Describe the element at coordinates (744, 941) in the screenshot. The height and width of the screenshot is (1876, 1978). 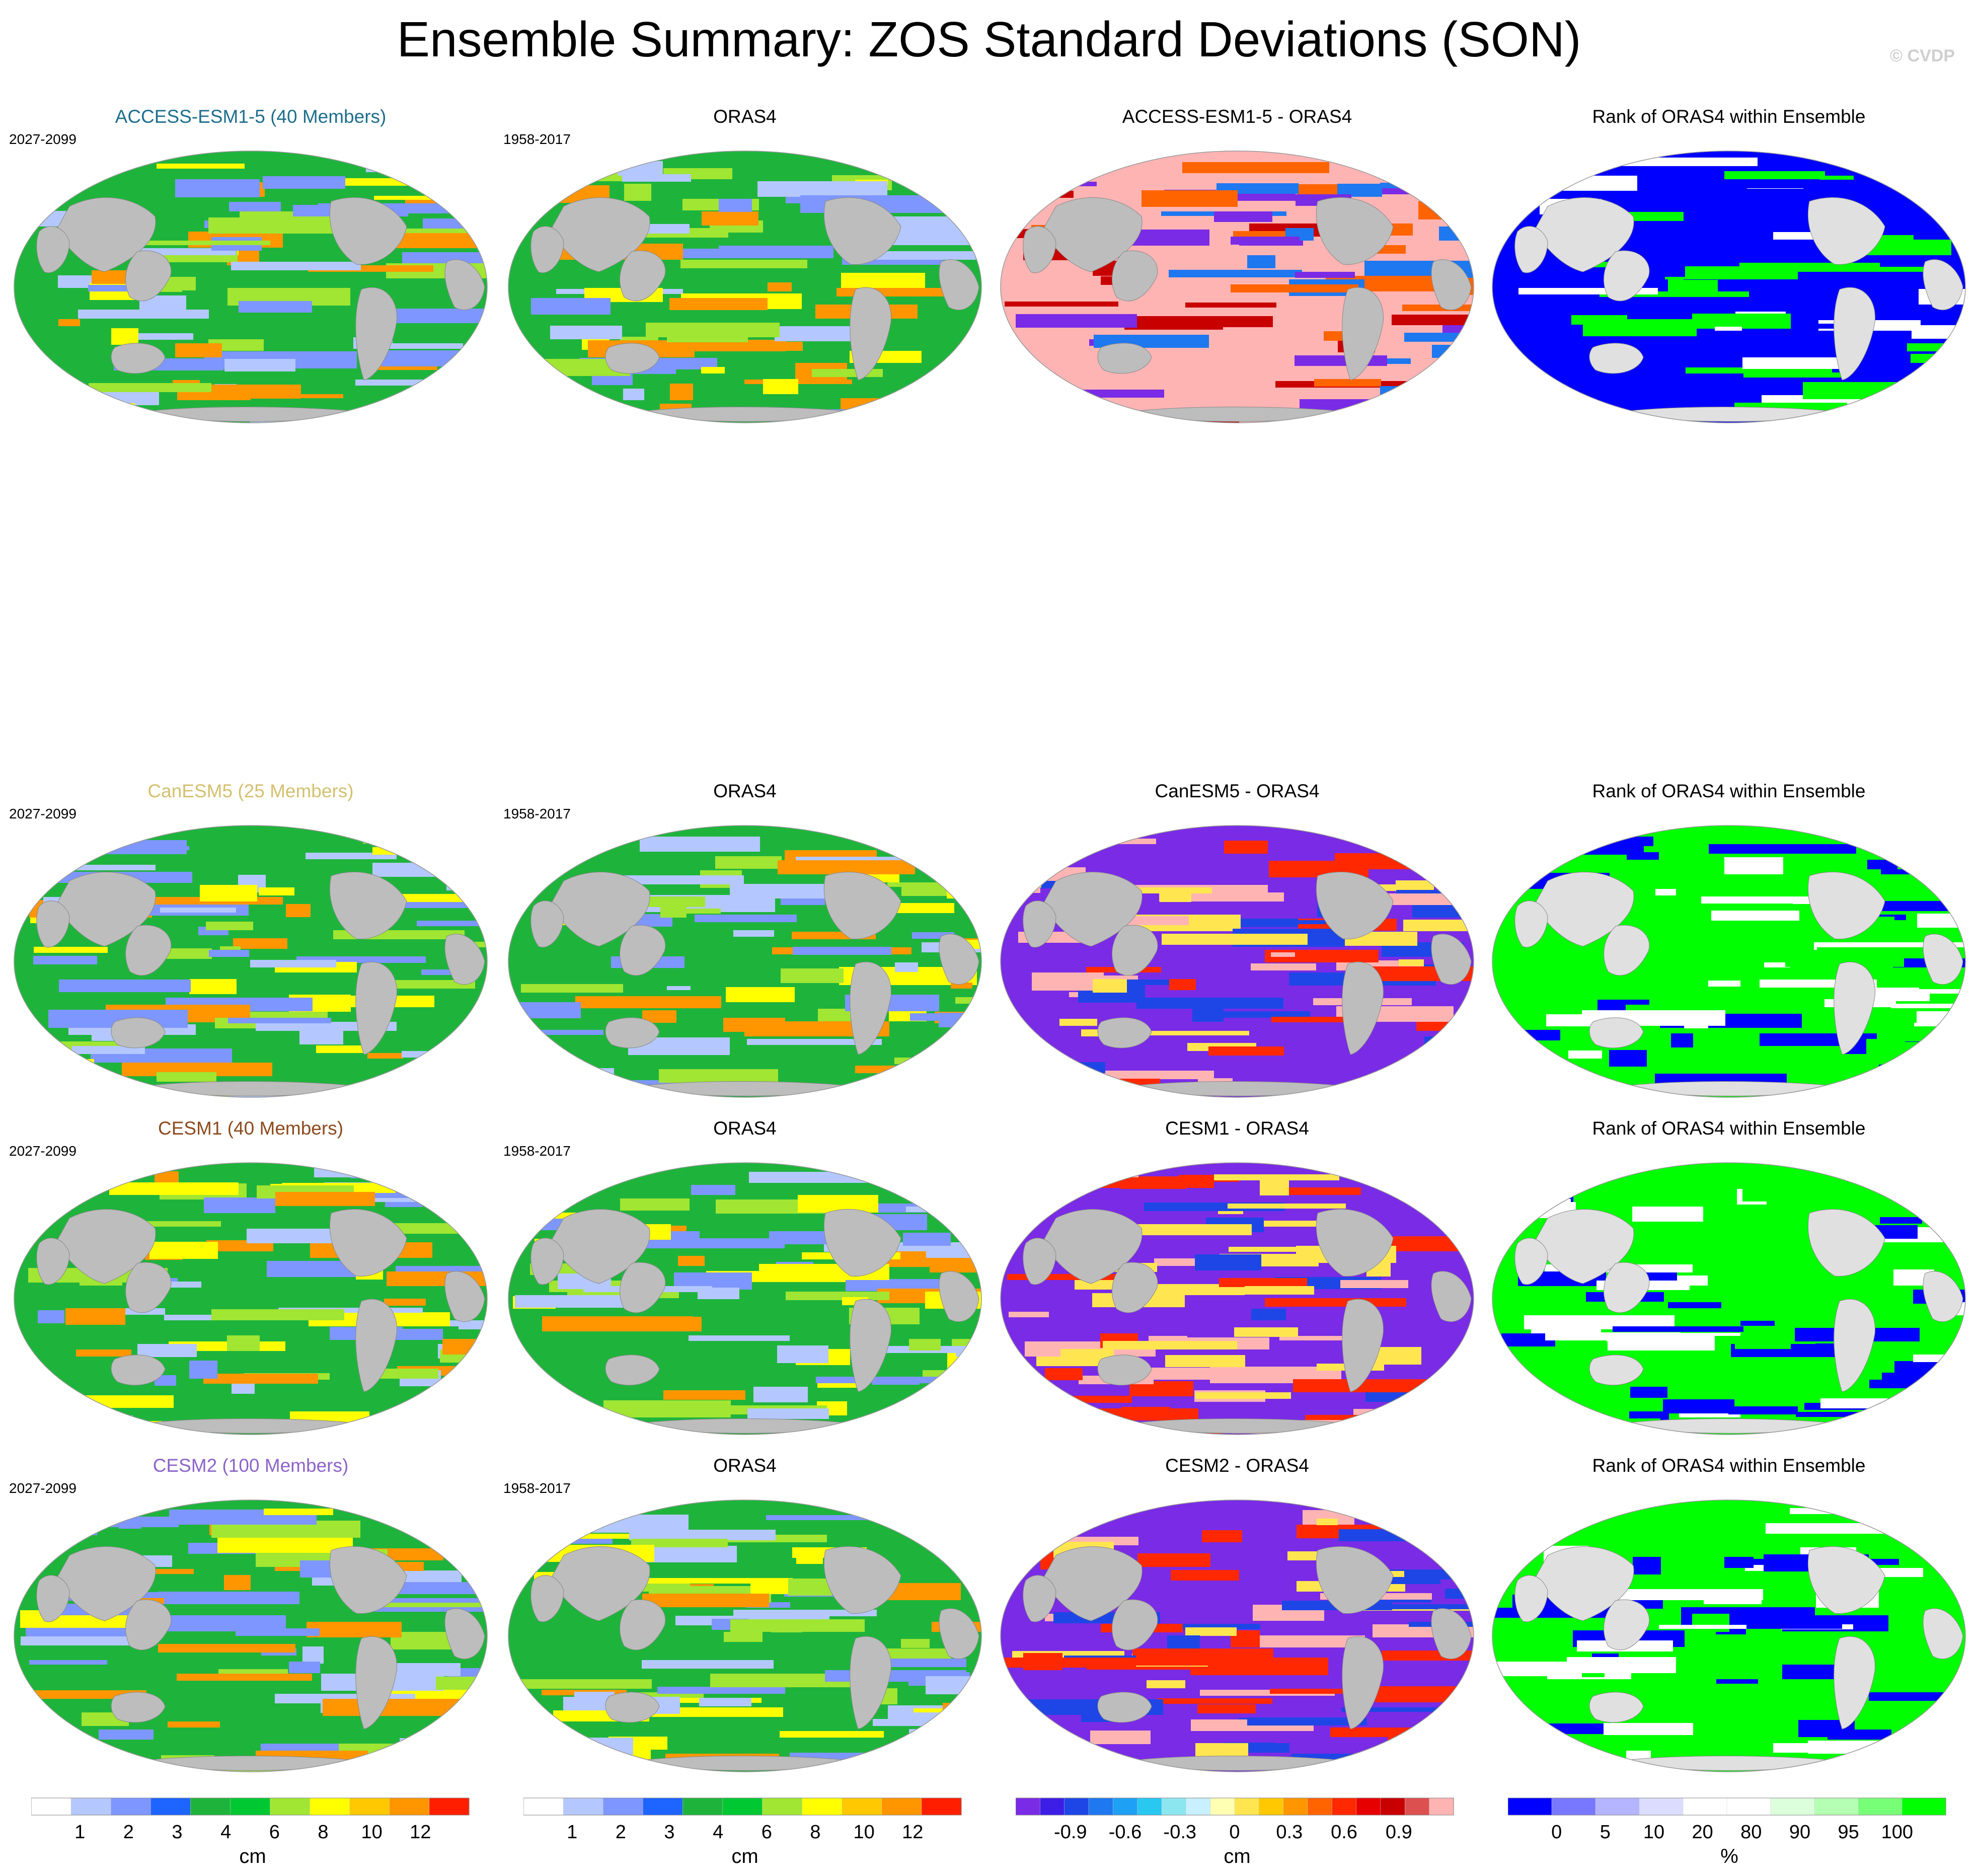
I see `panel-obs-2: ORAS4 1958-2017` at that location.